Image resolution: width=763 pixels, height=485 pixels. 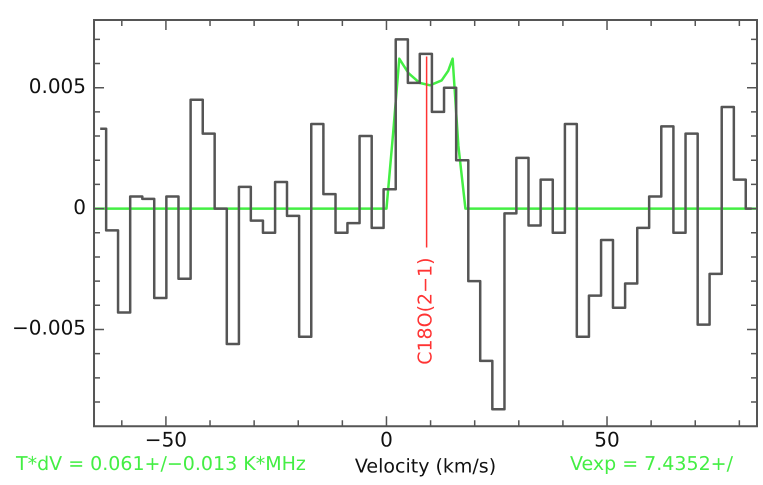 I want to click on x-axis-title: Velocity (km/s), so click(x=425, y=467).